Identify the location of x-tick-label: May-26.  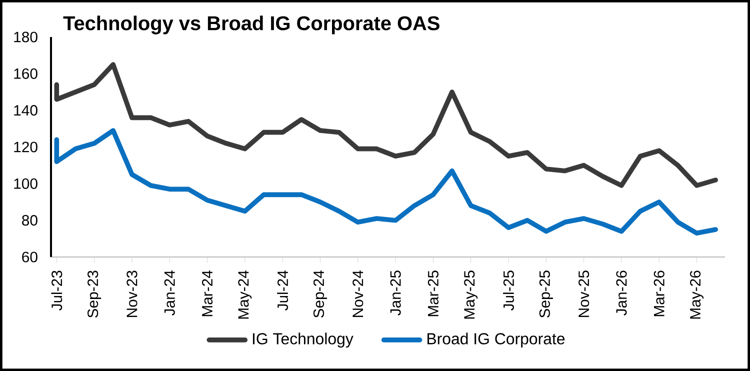
(697, 294).